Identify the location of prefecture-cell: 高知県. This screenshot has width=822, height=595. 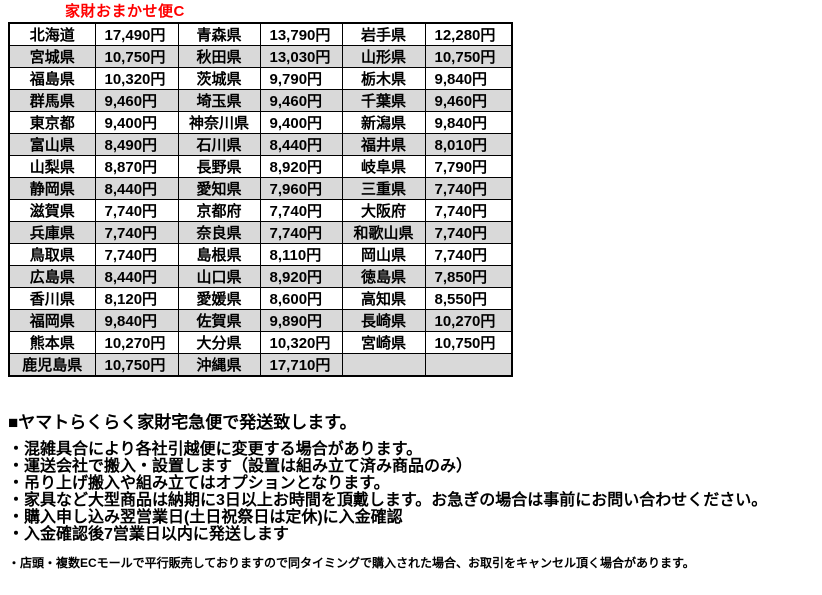
(383, 298).